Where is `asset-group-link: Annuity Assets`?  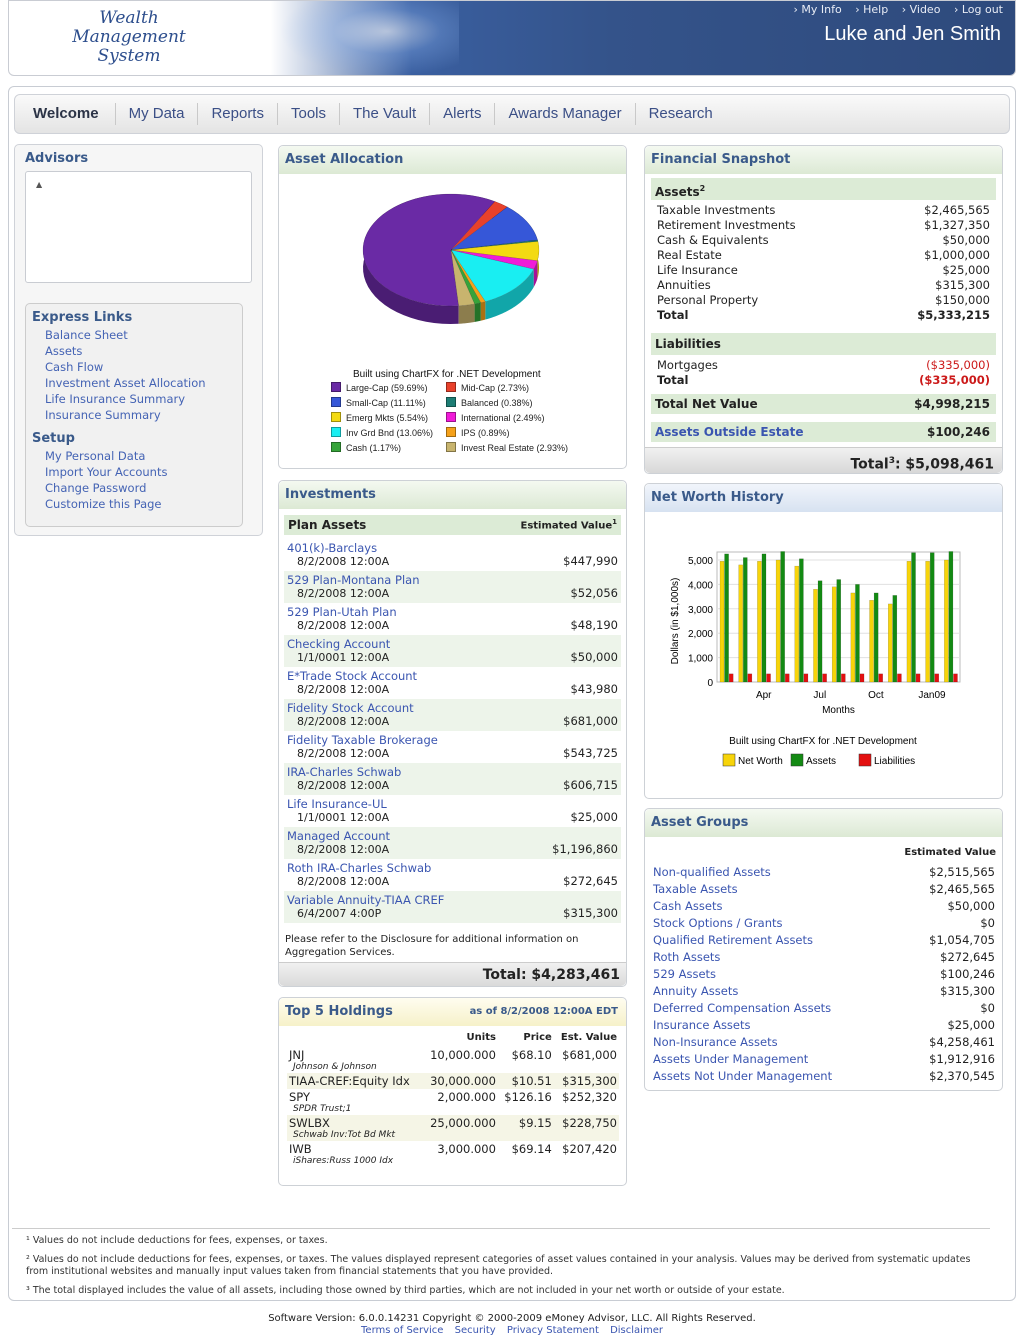 asset-group-link: Annuity Assets is located at coordinates (696, 991).